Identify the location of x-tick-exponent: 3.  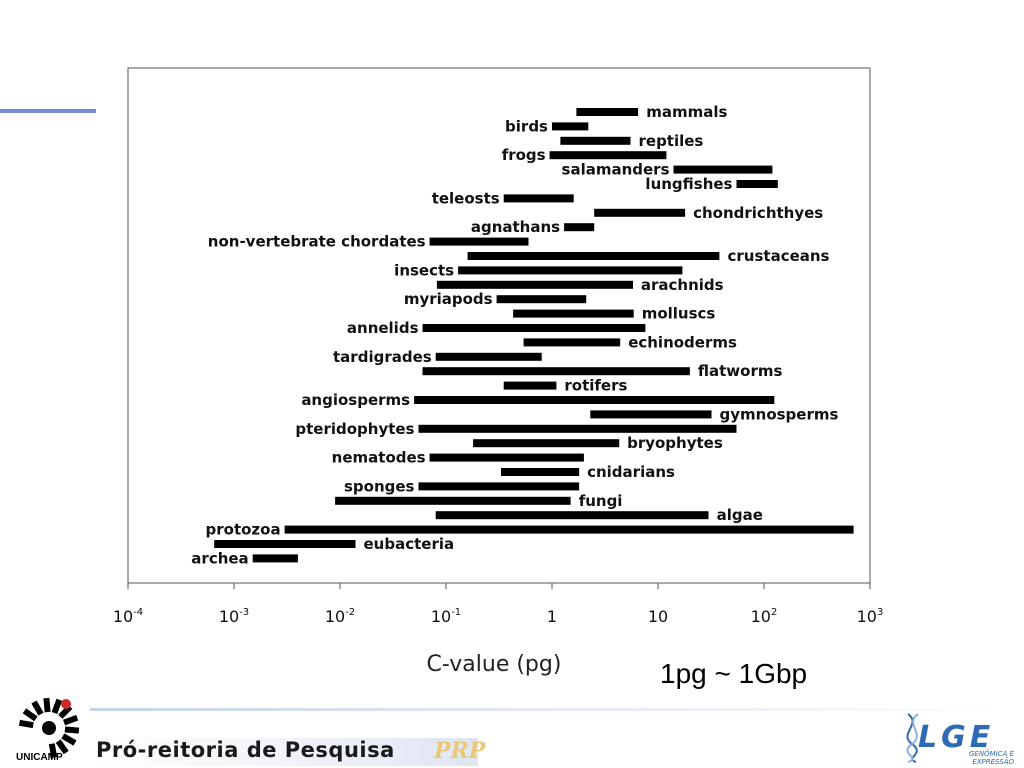
(880, 612).